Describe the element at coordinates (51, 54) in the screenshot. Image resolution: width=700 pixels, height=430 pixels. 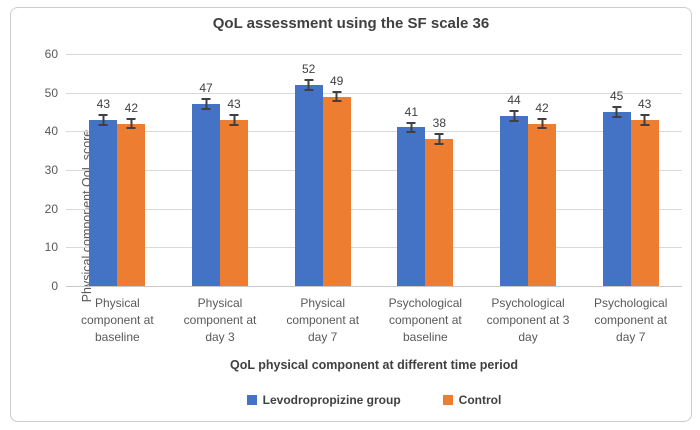
I see `y-tick-label-60: 60` at that location.